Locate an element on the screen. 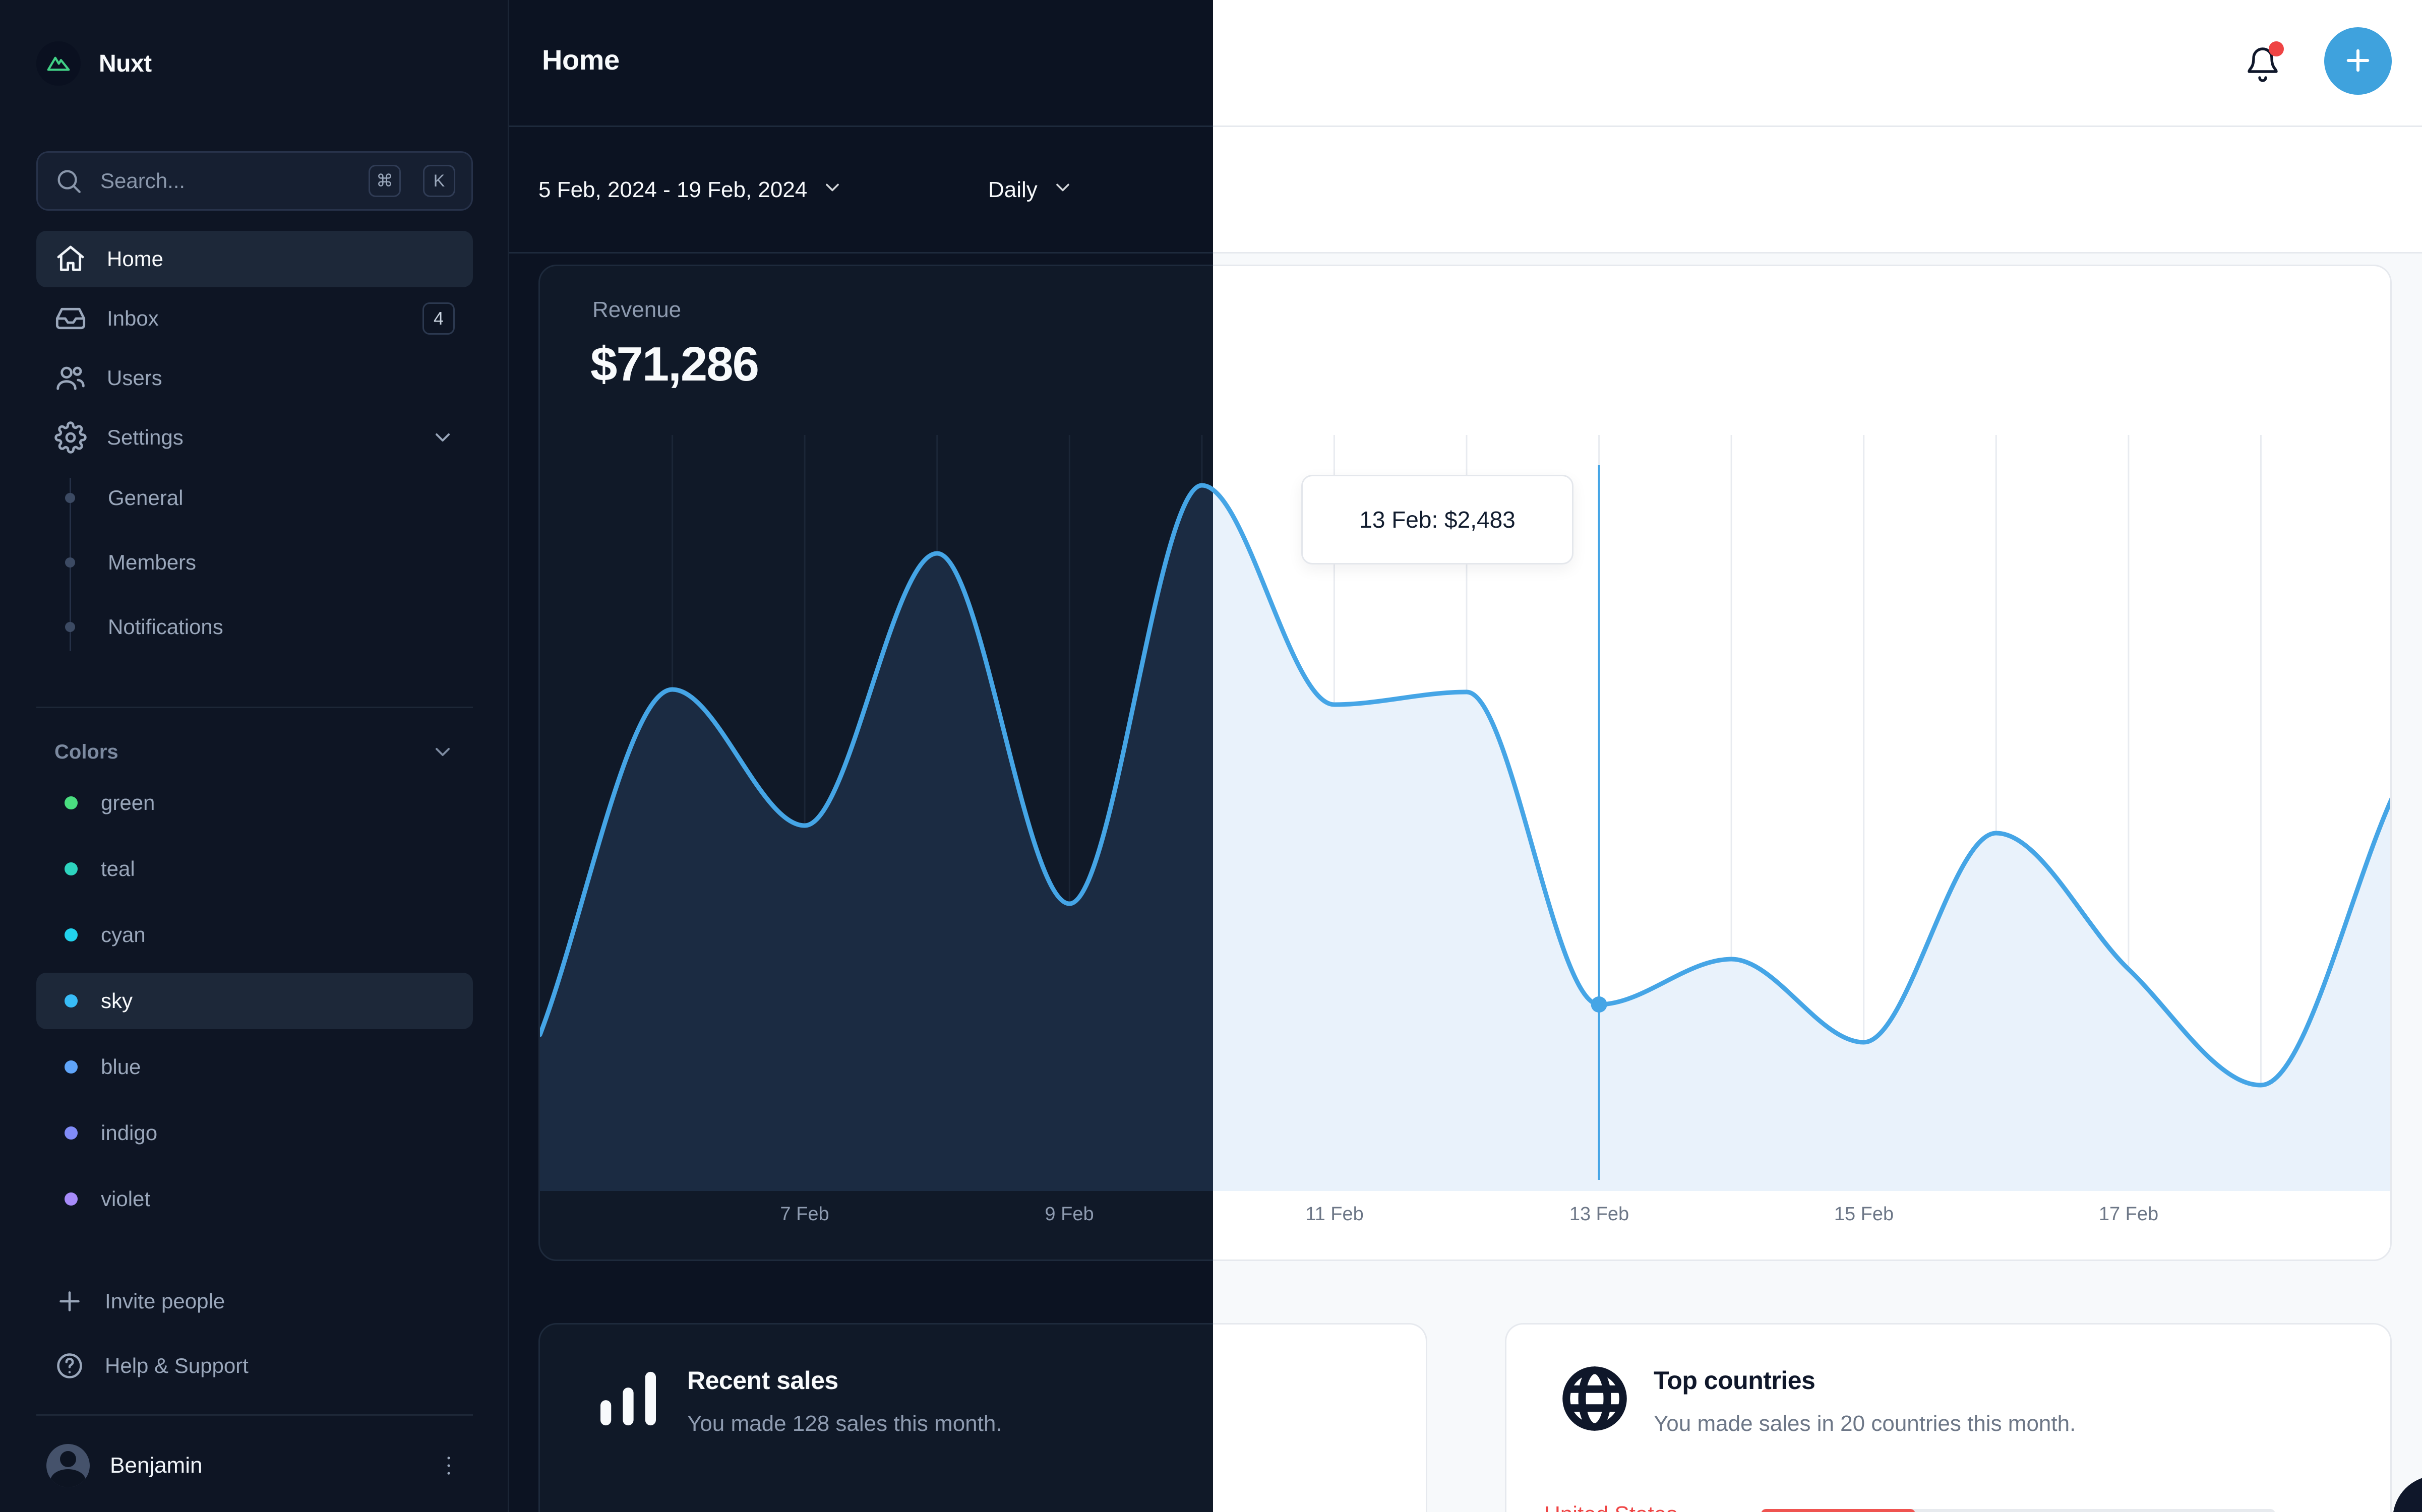 The height and width of the screenshot is (1512, 2422). card-subtitle: You made 128 sales this month. is located at coordinates (844, 1423).